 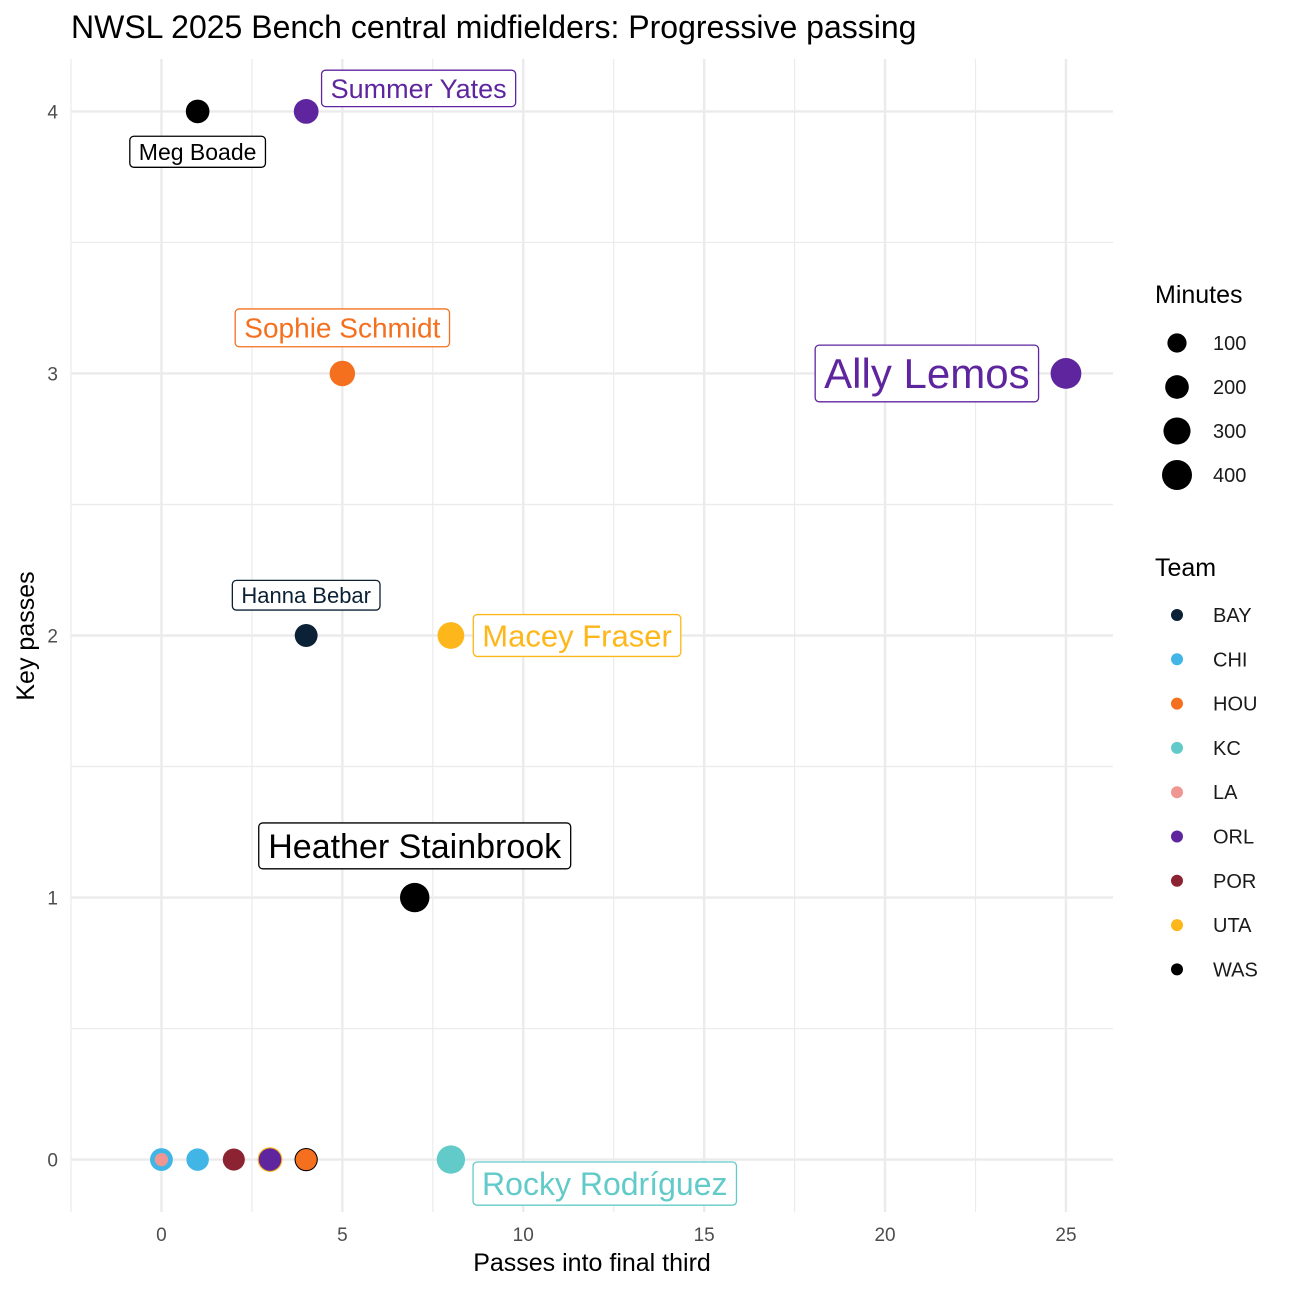 I want to click on point-label-text: Sophie Schmidt, so click(x=342, y=328).